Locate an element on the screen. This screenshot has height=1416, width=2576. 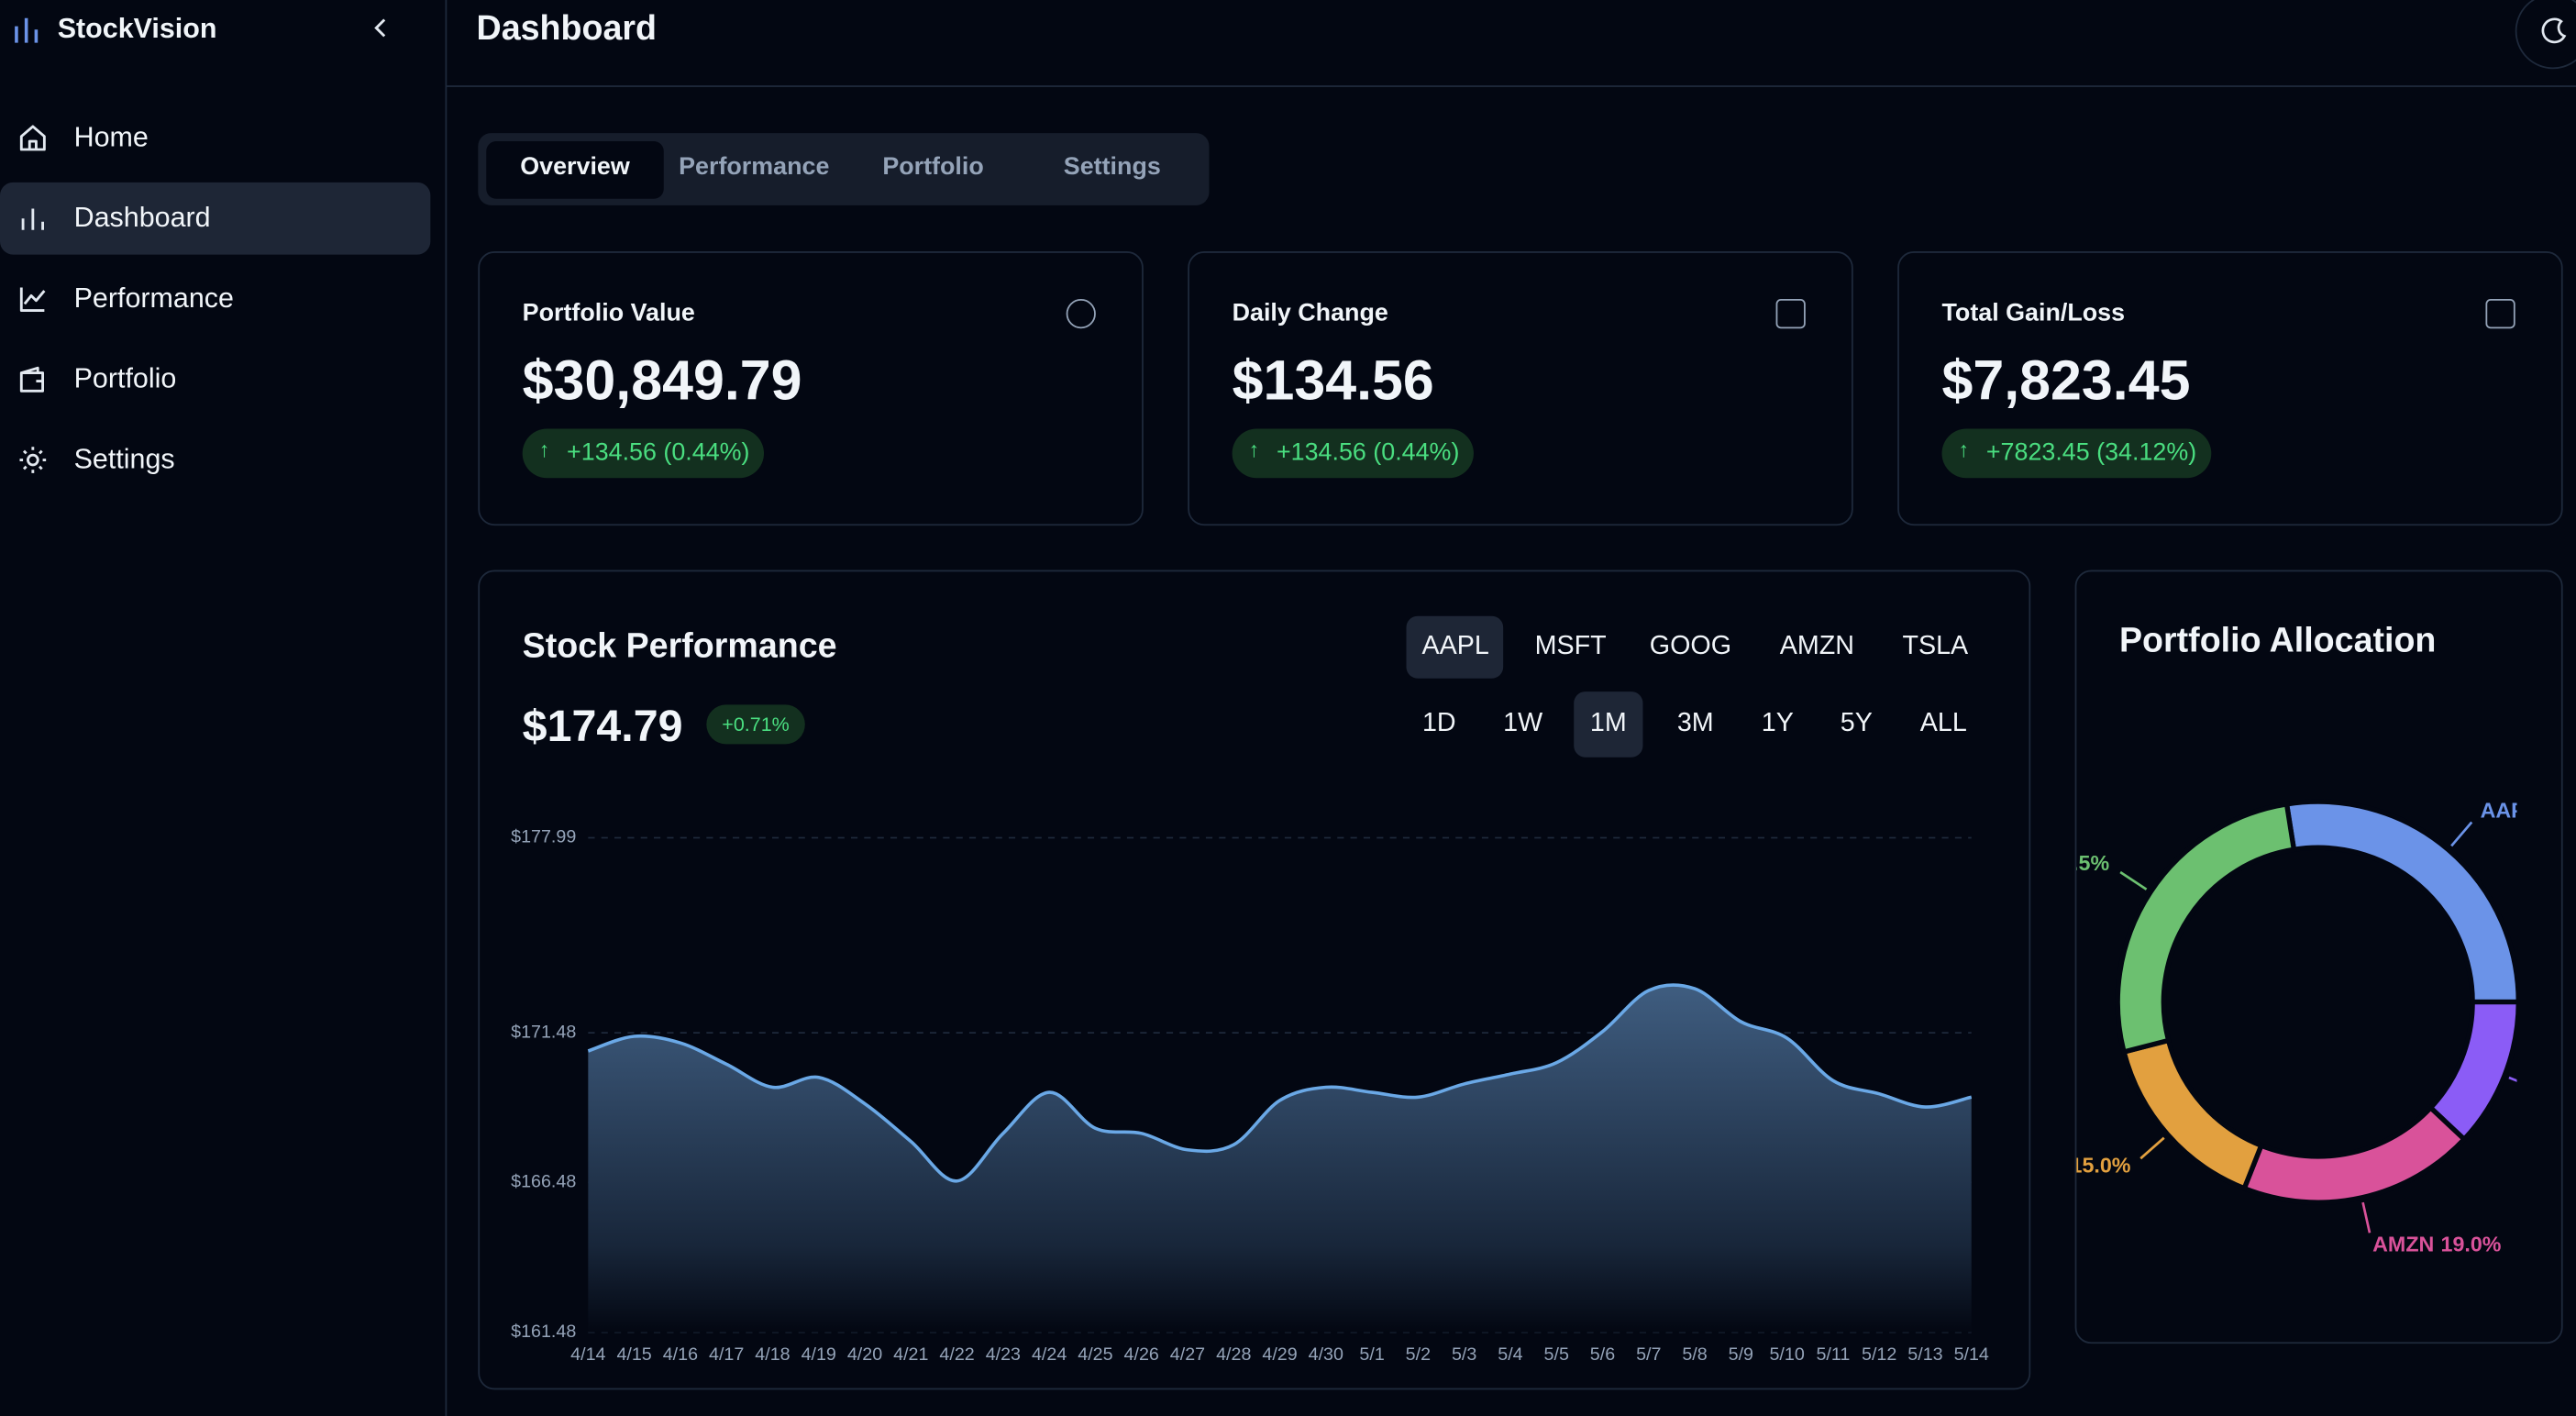
x-tick-label: 4/20 is located at coordinates (864, 1354).